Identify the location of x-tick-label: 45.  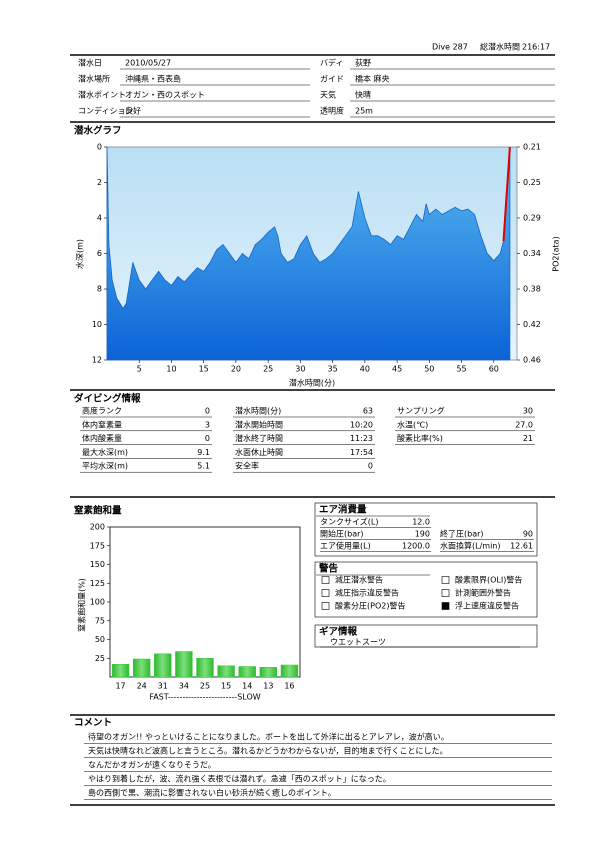
(397, 369).